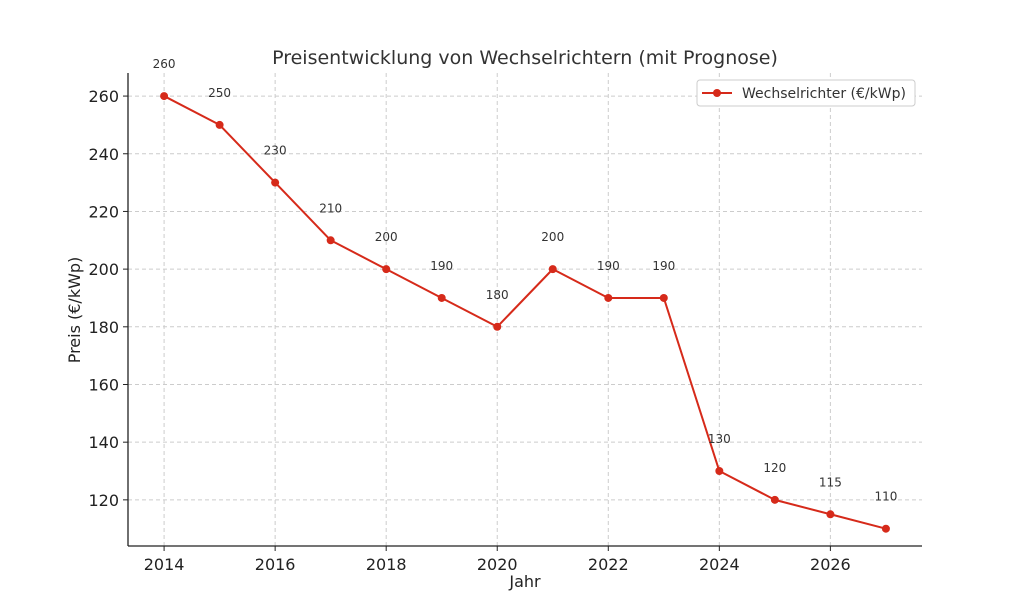  I want to click on y-tick-label: 140, so click(103, 442).